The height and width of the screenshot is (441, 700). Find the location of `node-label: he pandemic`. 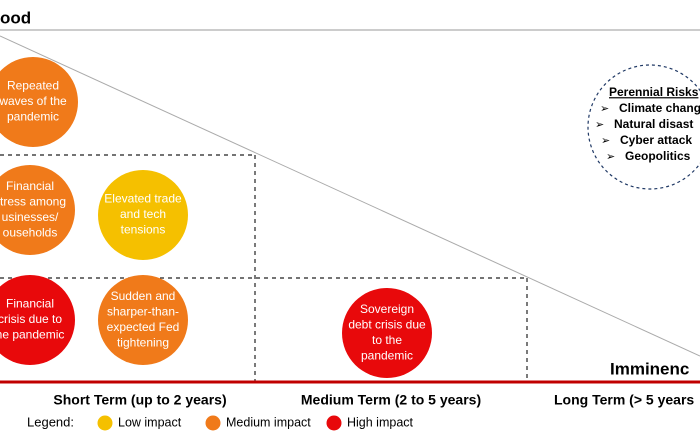

node-label: he pandemic is located at coordinates (32, 335).